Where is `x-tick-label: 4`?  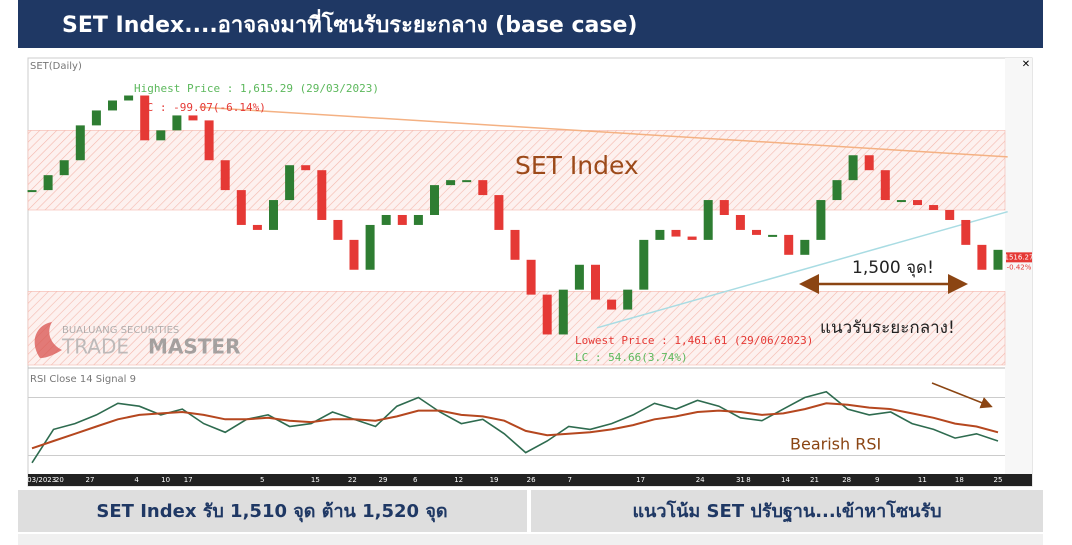
x-tick-label: 4 is located at coordinates (136, 480).